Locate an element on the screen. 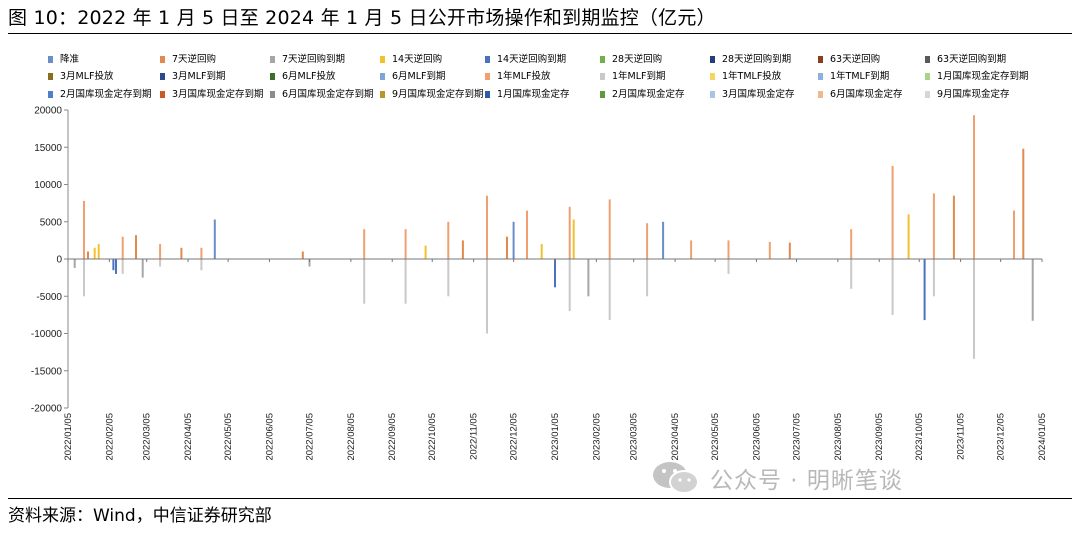  x-tick-label: 2022/06/05 is located at coordinates (269, 437).